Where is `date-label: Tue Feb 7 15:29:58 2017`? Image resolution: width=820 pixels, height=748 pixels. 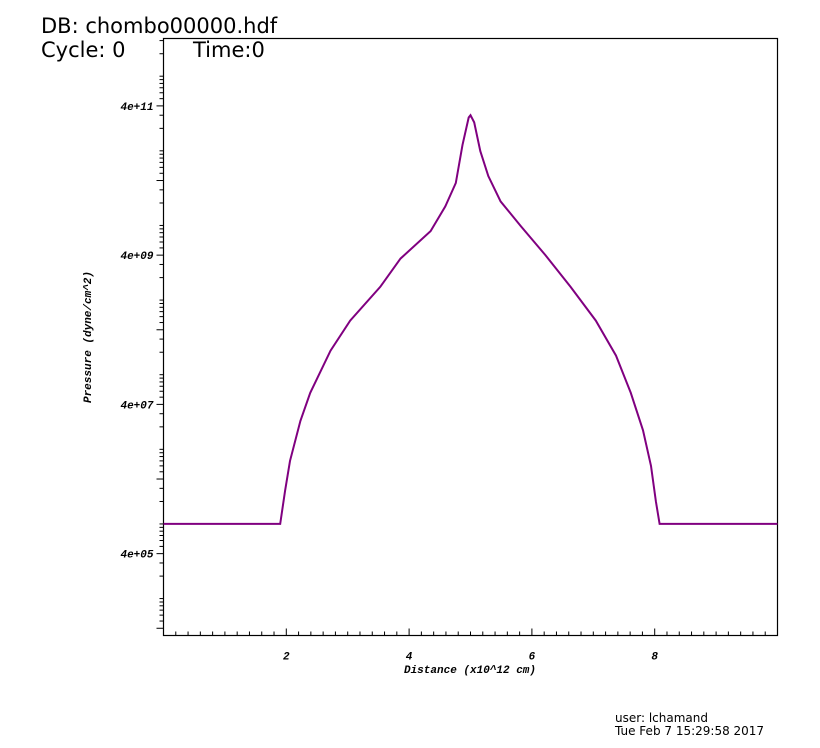 date-label: Tue Feb 7 15:29:58 2017 is located at coordinates (690, 731).